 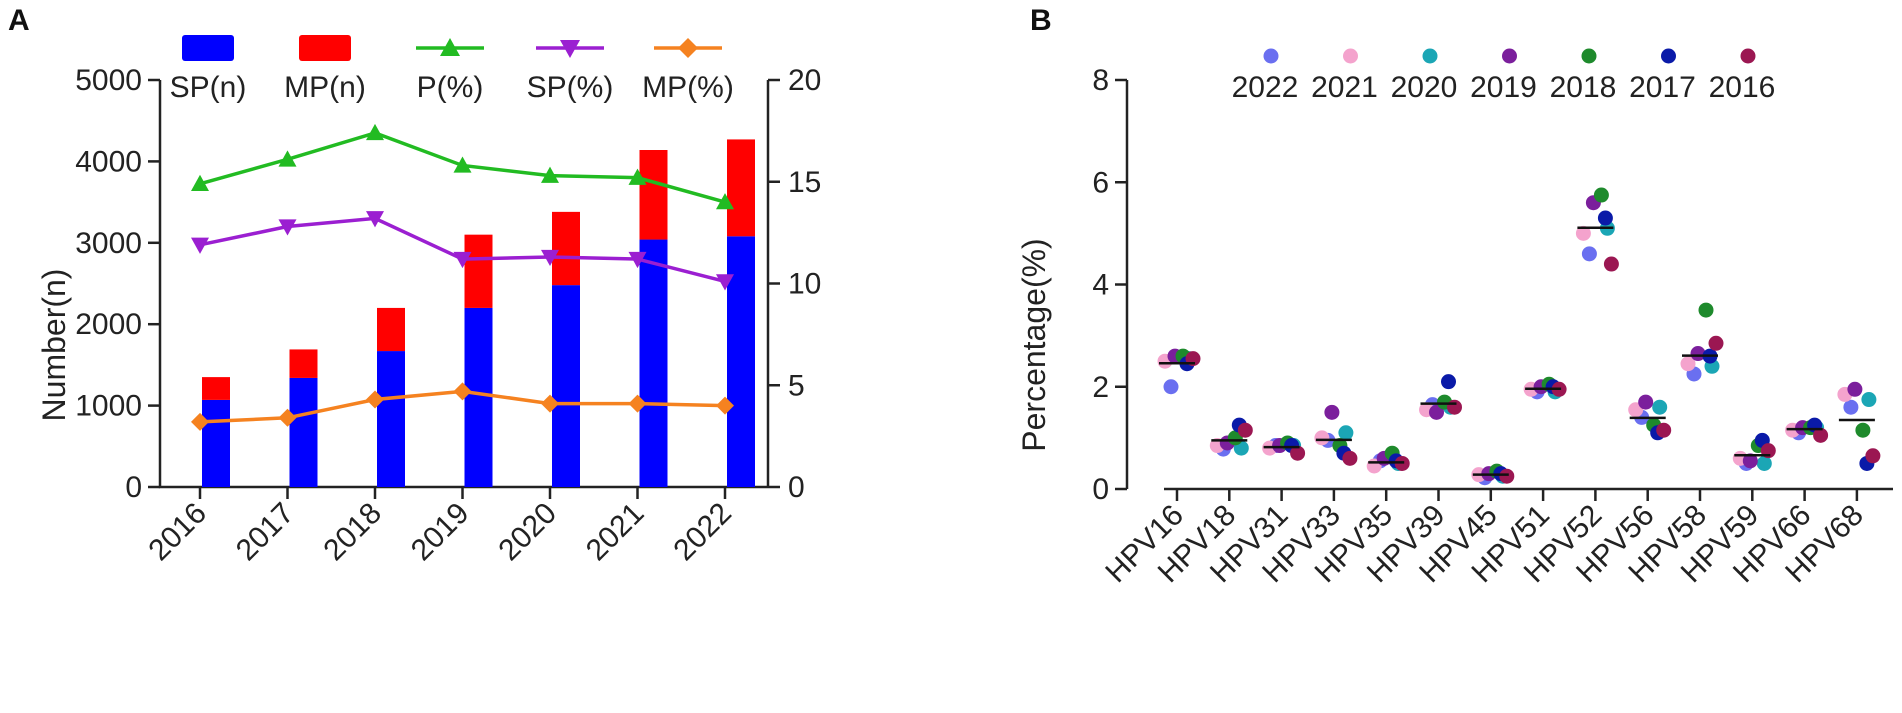 I want to click on chart-a-ytick-label: 4000, so click(x=108, y=161).